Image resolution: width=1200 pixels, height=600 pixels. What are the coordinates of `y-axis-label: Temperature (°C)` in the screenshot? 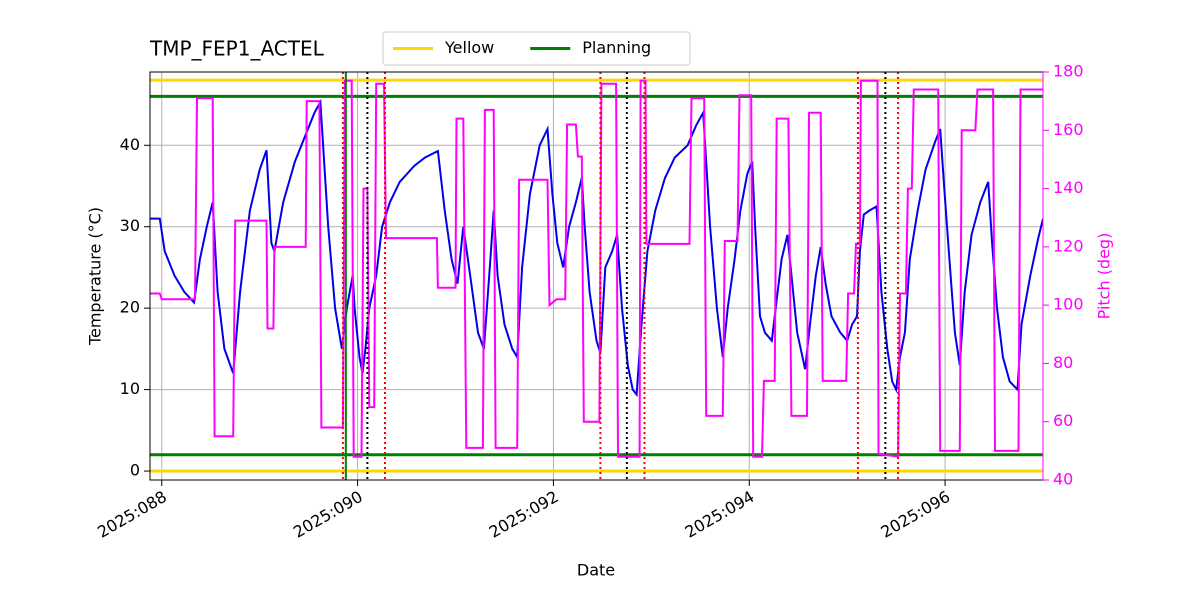 It's located at (95, 276).